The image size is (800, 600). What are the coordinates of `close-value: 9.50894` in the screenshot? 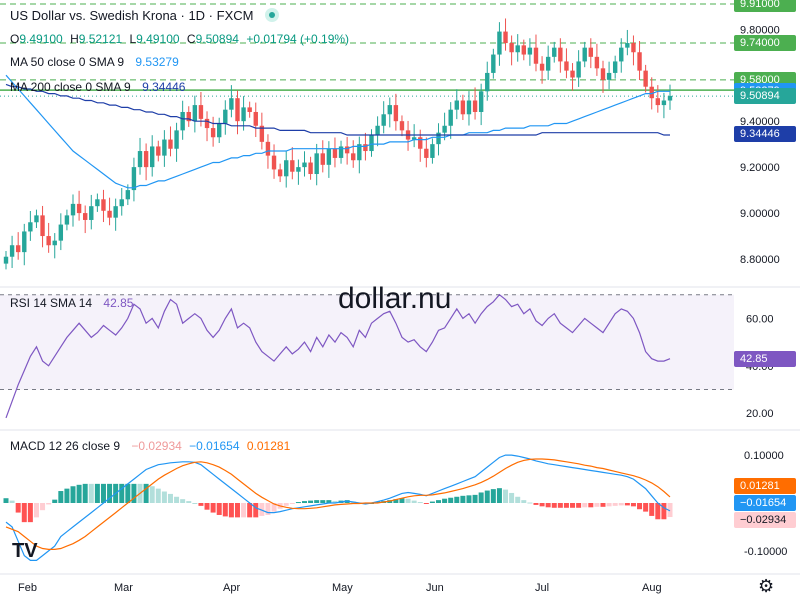 It's located at (217, 39).